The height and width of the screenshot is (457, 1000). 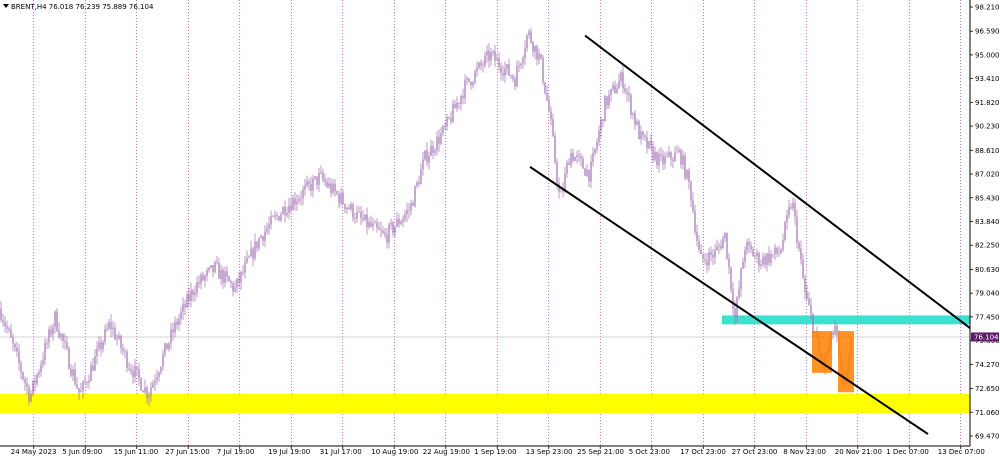 I want to click on y-tick-label: 69.470, so click(x=987, y=437).